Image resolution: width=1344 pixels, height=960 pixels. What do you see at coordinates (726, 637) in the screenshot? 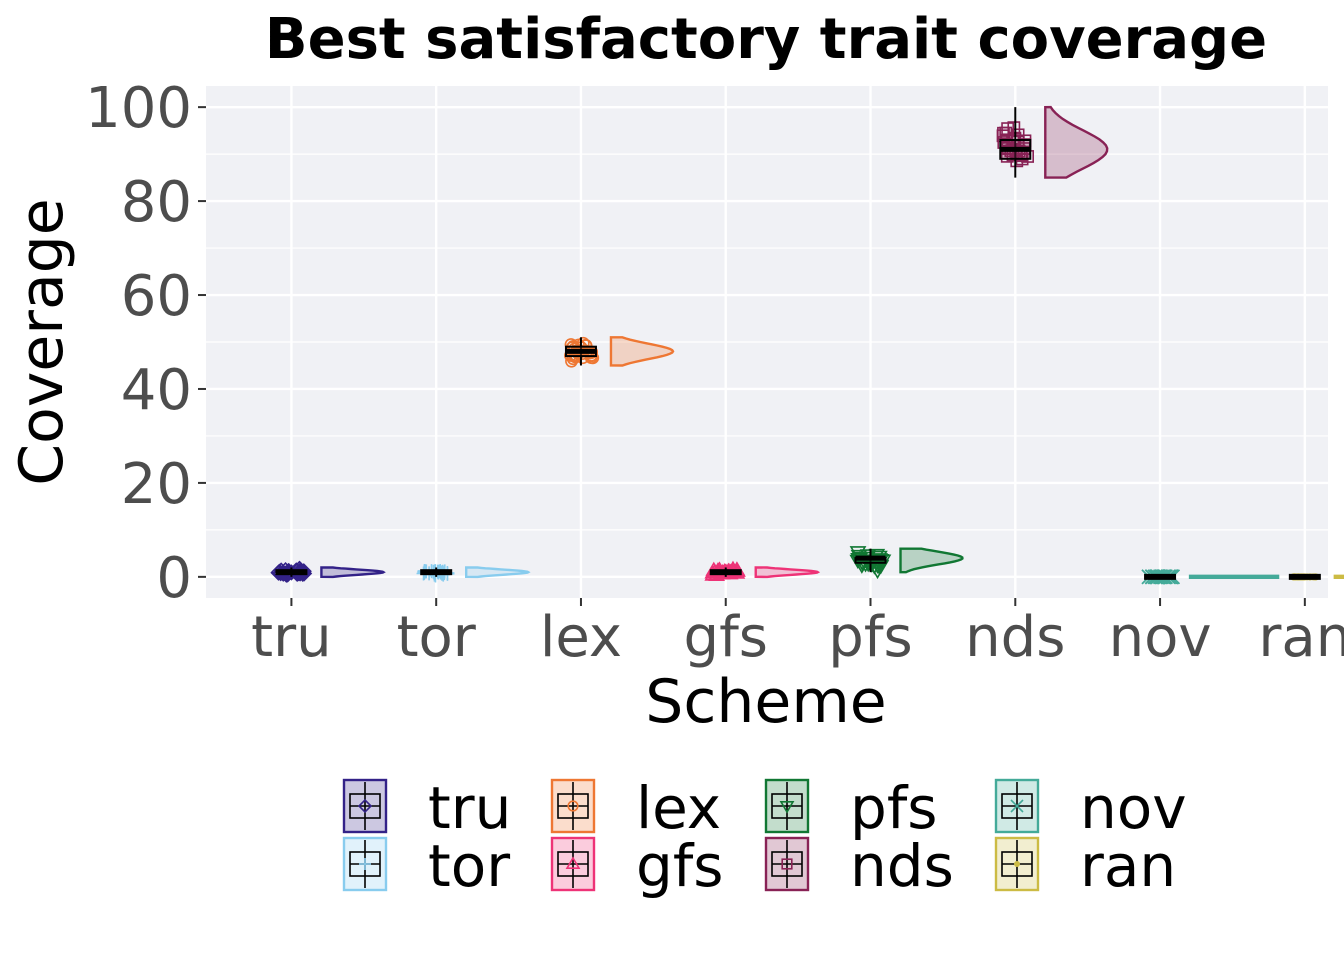
I see `x-tick-label: gfs` at bounding box center [726, 637].